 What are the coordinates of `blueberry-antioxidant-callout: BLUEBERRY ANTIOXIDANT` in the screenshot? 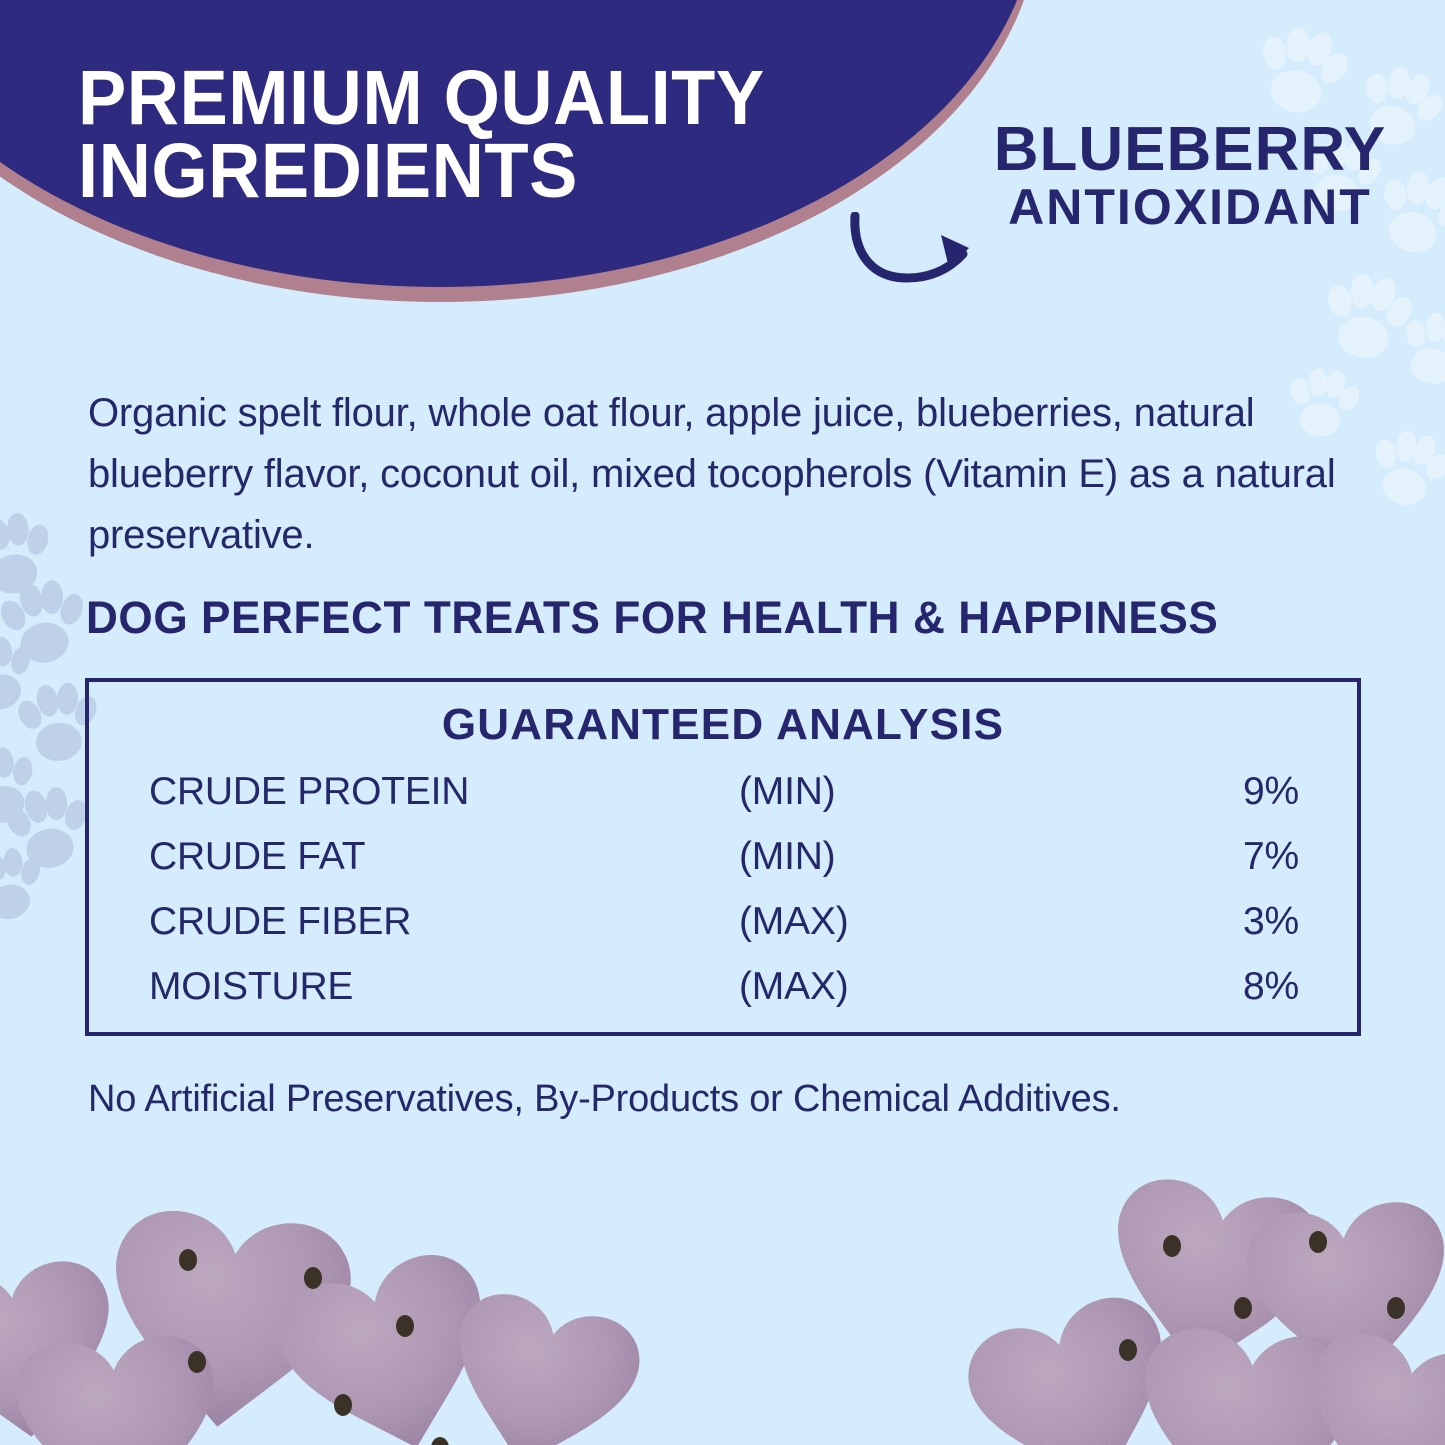 It's located at (1190, 175).